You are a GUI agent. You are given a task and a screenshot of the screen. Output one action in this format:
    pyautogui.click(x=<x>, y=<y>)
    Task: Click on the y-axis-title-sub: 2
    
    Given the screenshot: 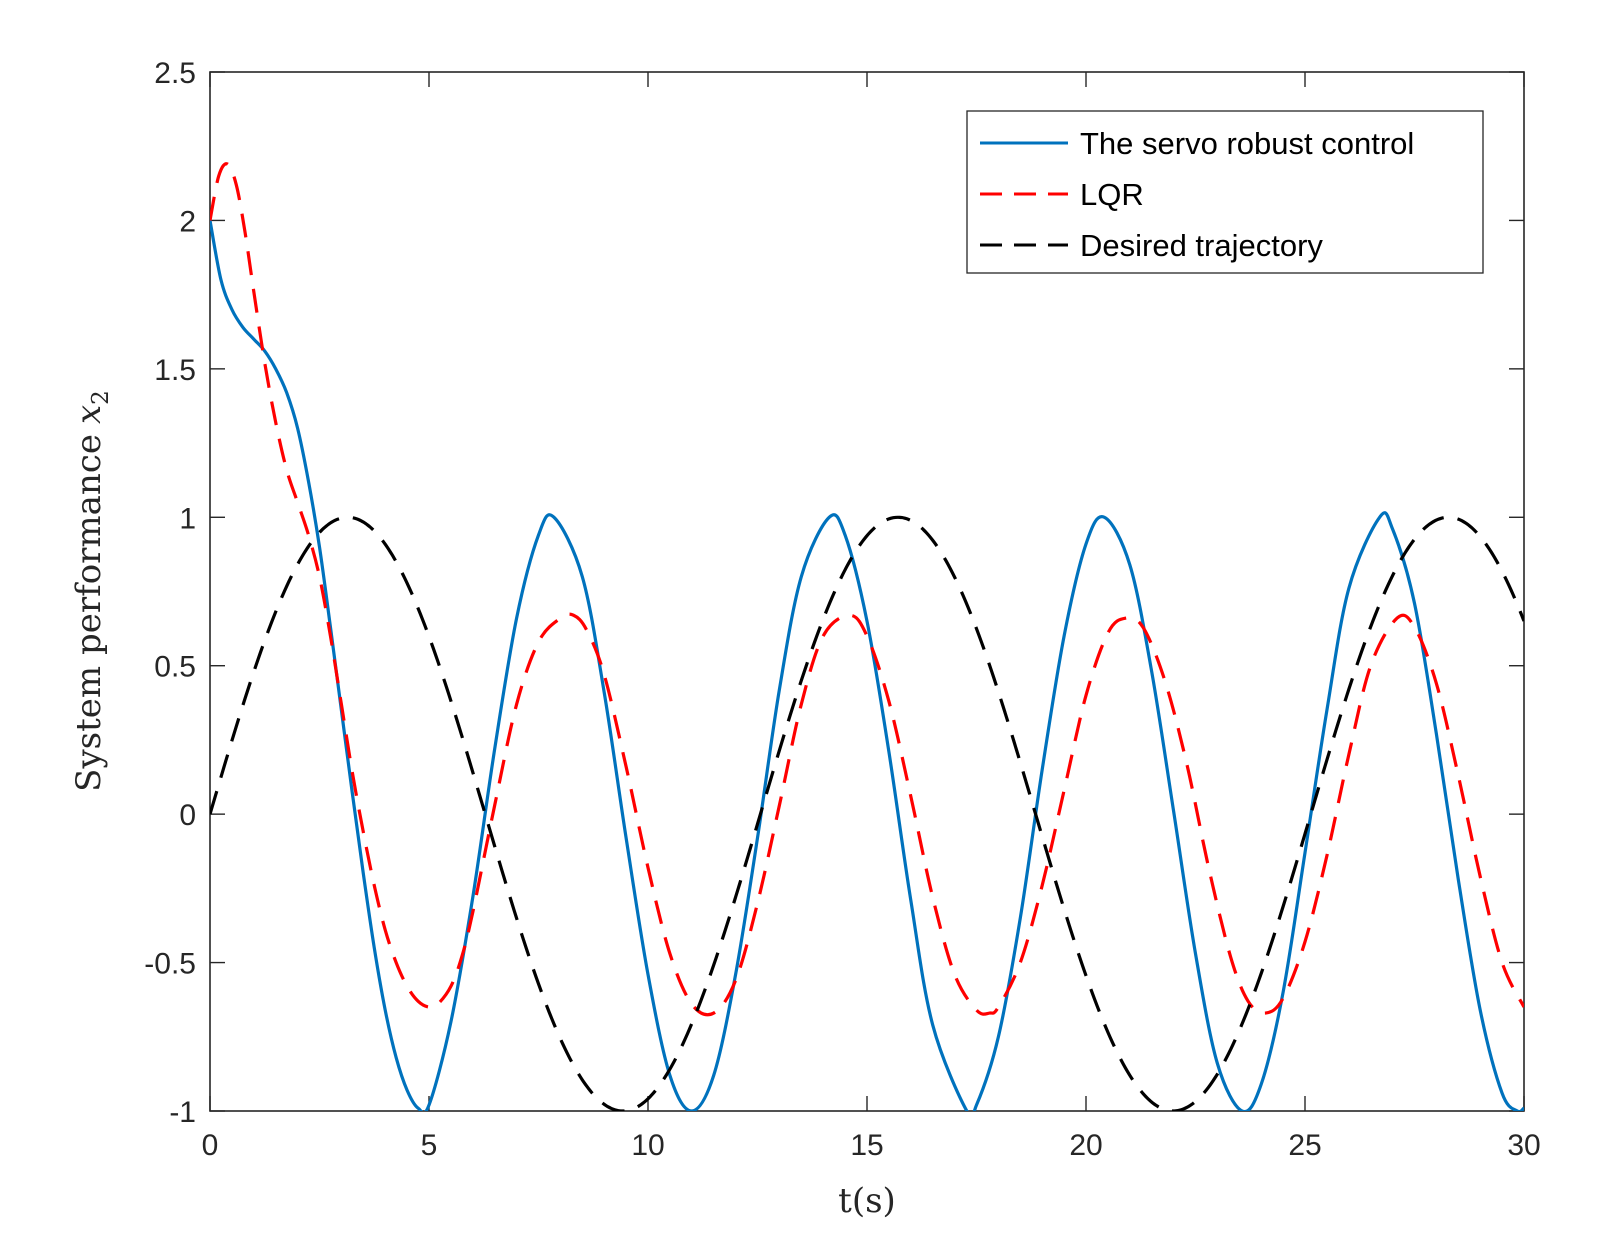 What is the action you would take?
    pyautogui.click(x=101, y=397)
    